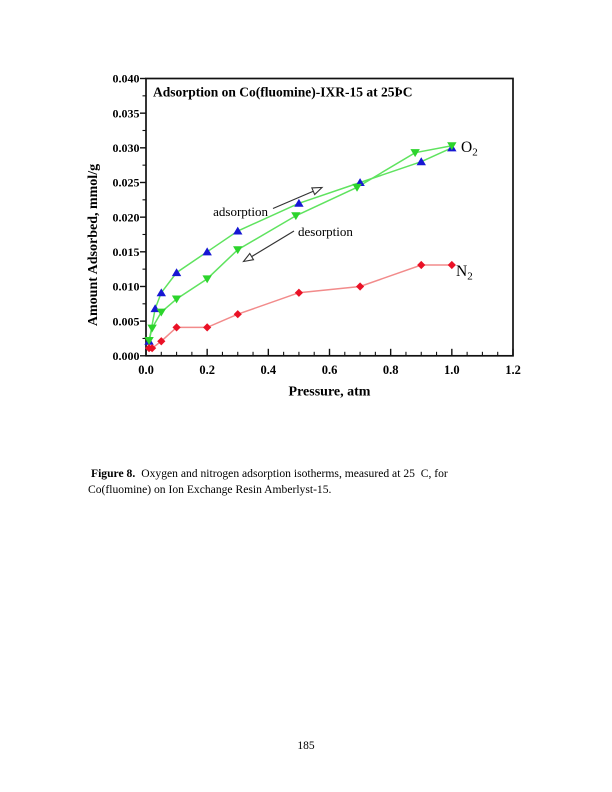 Image resolution: width=612 pixels, height=792 pixels. I want to click on annotation-arrow-head-desorption, so click(248, 257).